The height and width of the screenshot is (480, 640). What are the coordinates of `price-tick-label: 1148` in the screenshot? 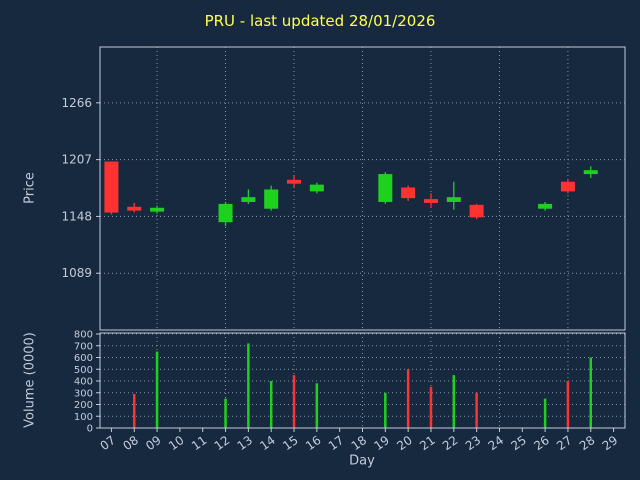 It's located at (76, 216).